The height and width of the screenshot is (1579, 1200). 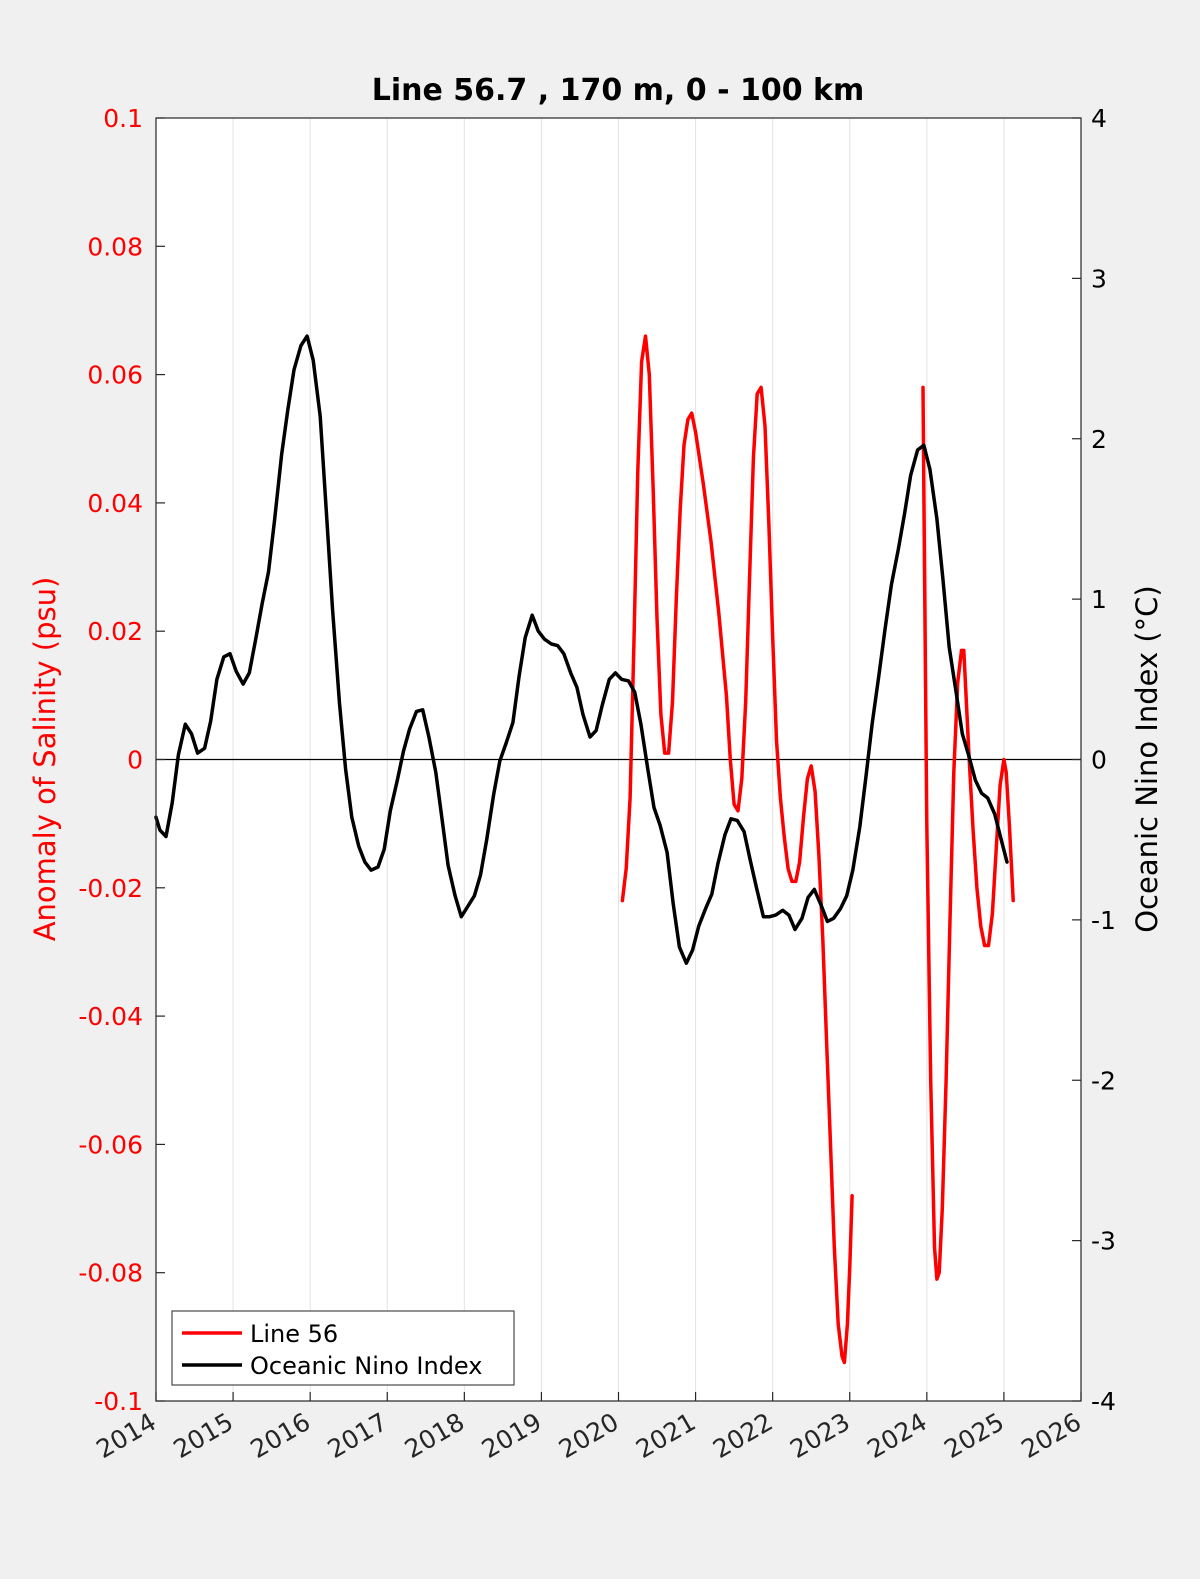 I want to click on right-tick-label: 1, so click(x=1099, y=599).